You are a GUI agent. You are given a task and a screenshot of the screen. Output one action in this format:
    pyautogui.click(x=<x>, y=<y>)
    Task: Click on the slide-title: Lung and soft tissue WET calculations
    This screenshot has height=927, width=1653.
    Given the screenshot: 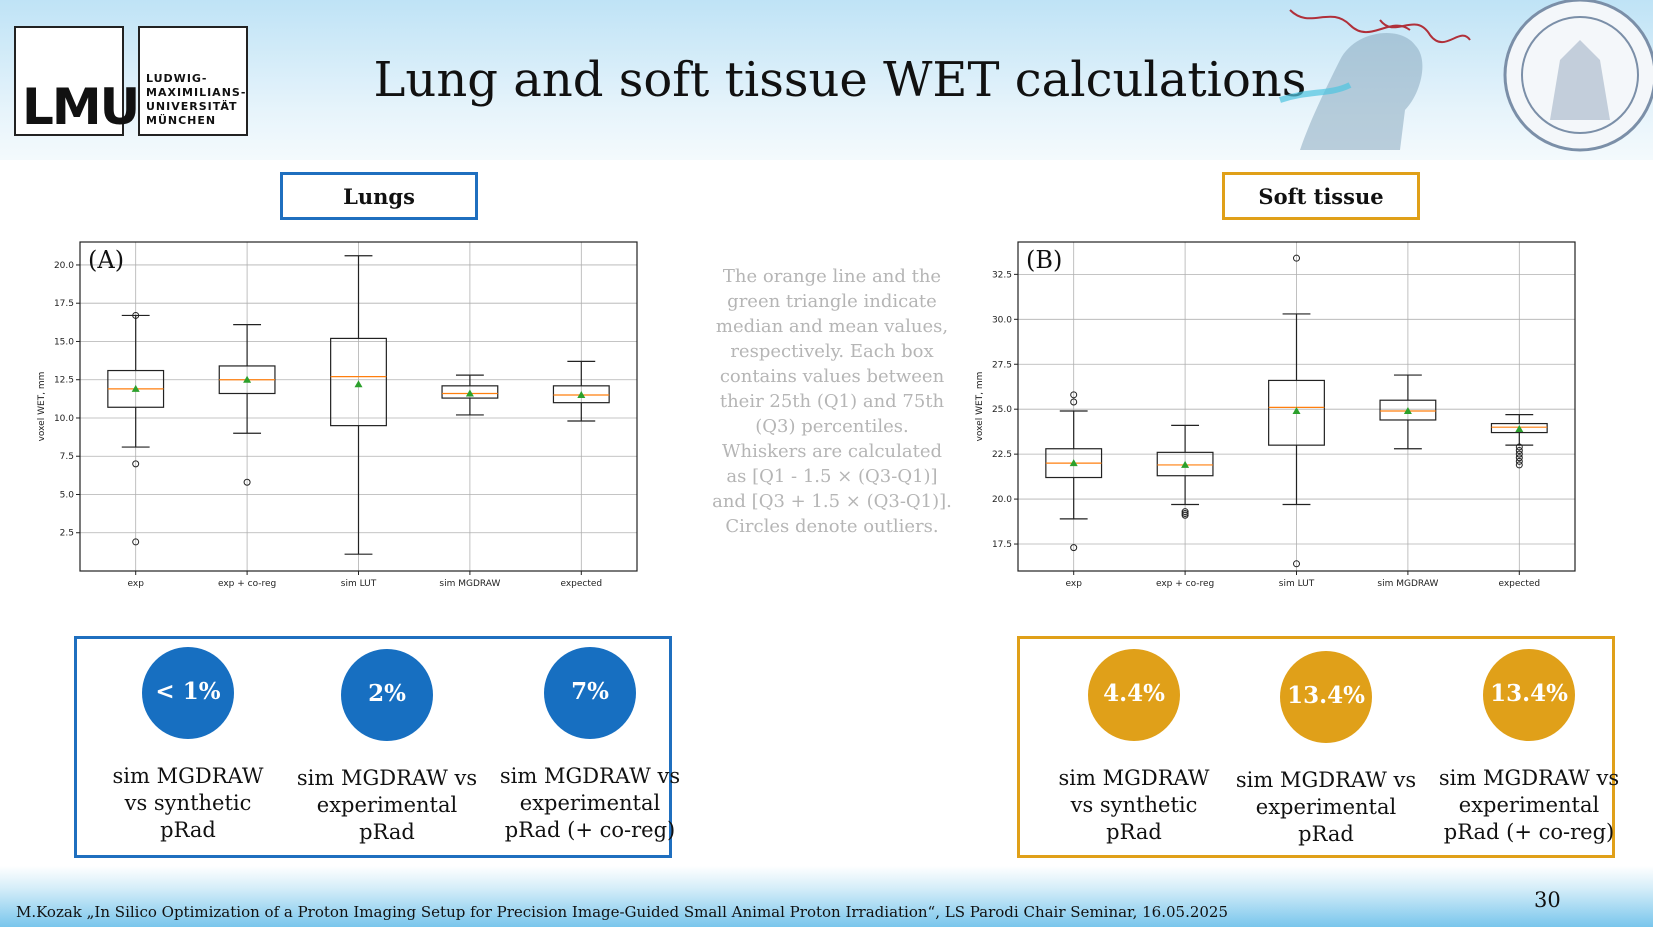 What is the action you would take?
    pyautogui.click(x=840, y=80)
    